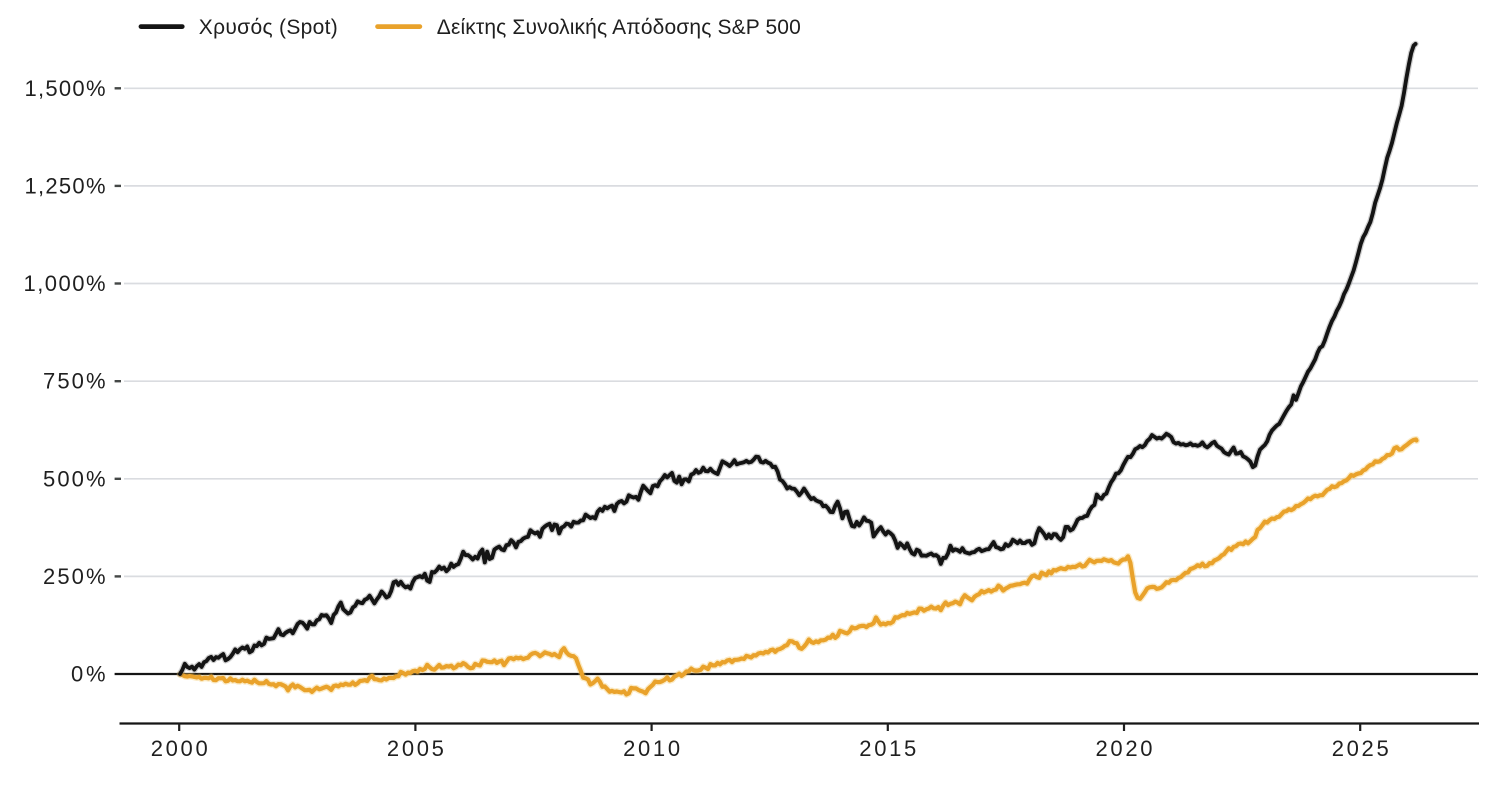 The height and width of the screenshot is (786, 1500). Describe the element at coordinates (74, 576) in the screenshot. I see `svg-text: 250%` at that location.